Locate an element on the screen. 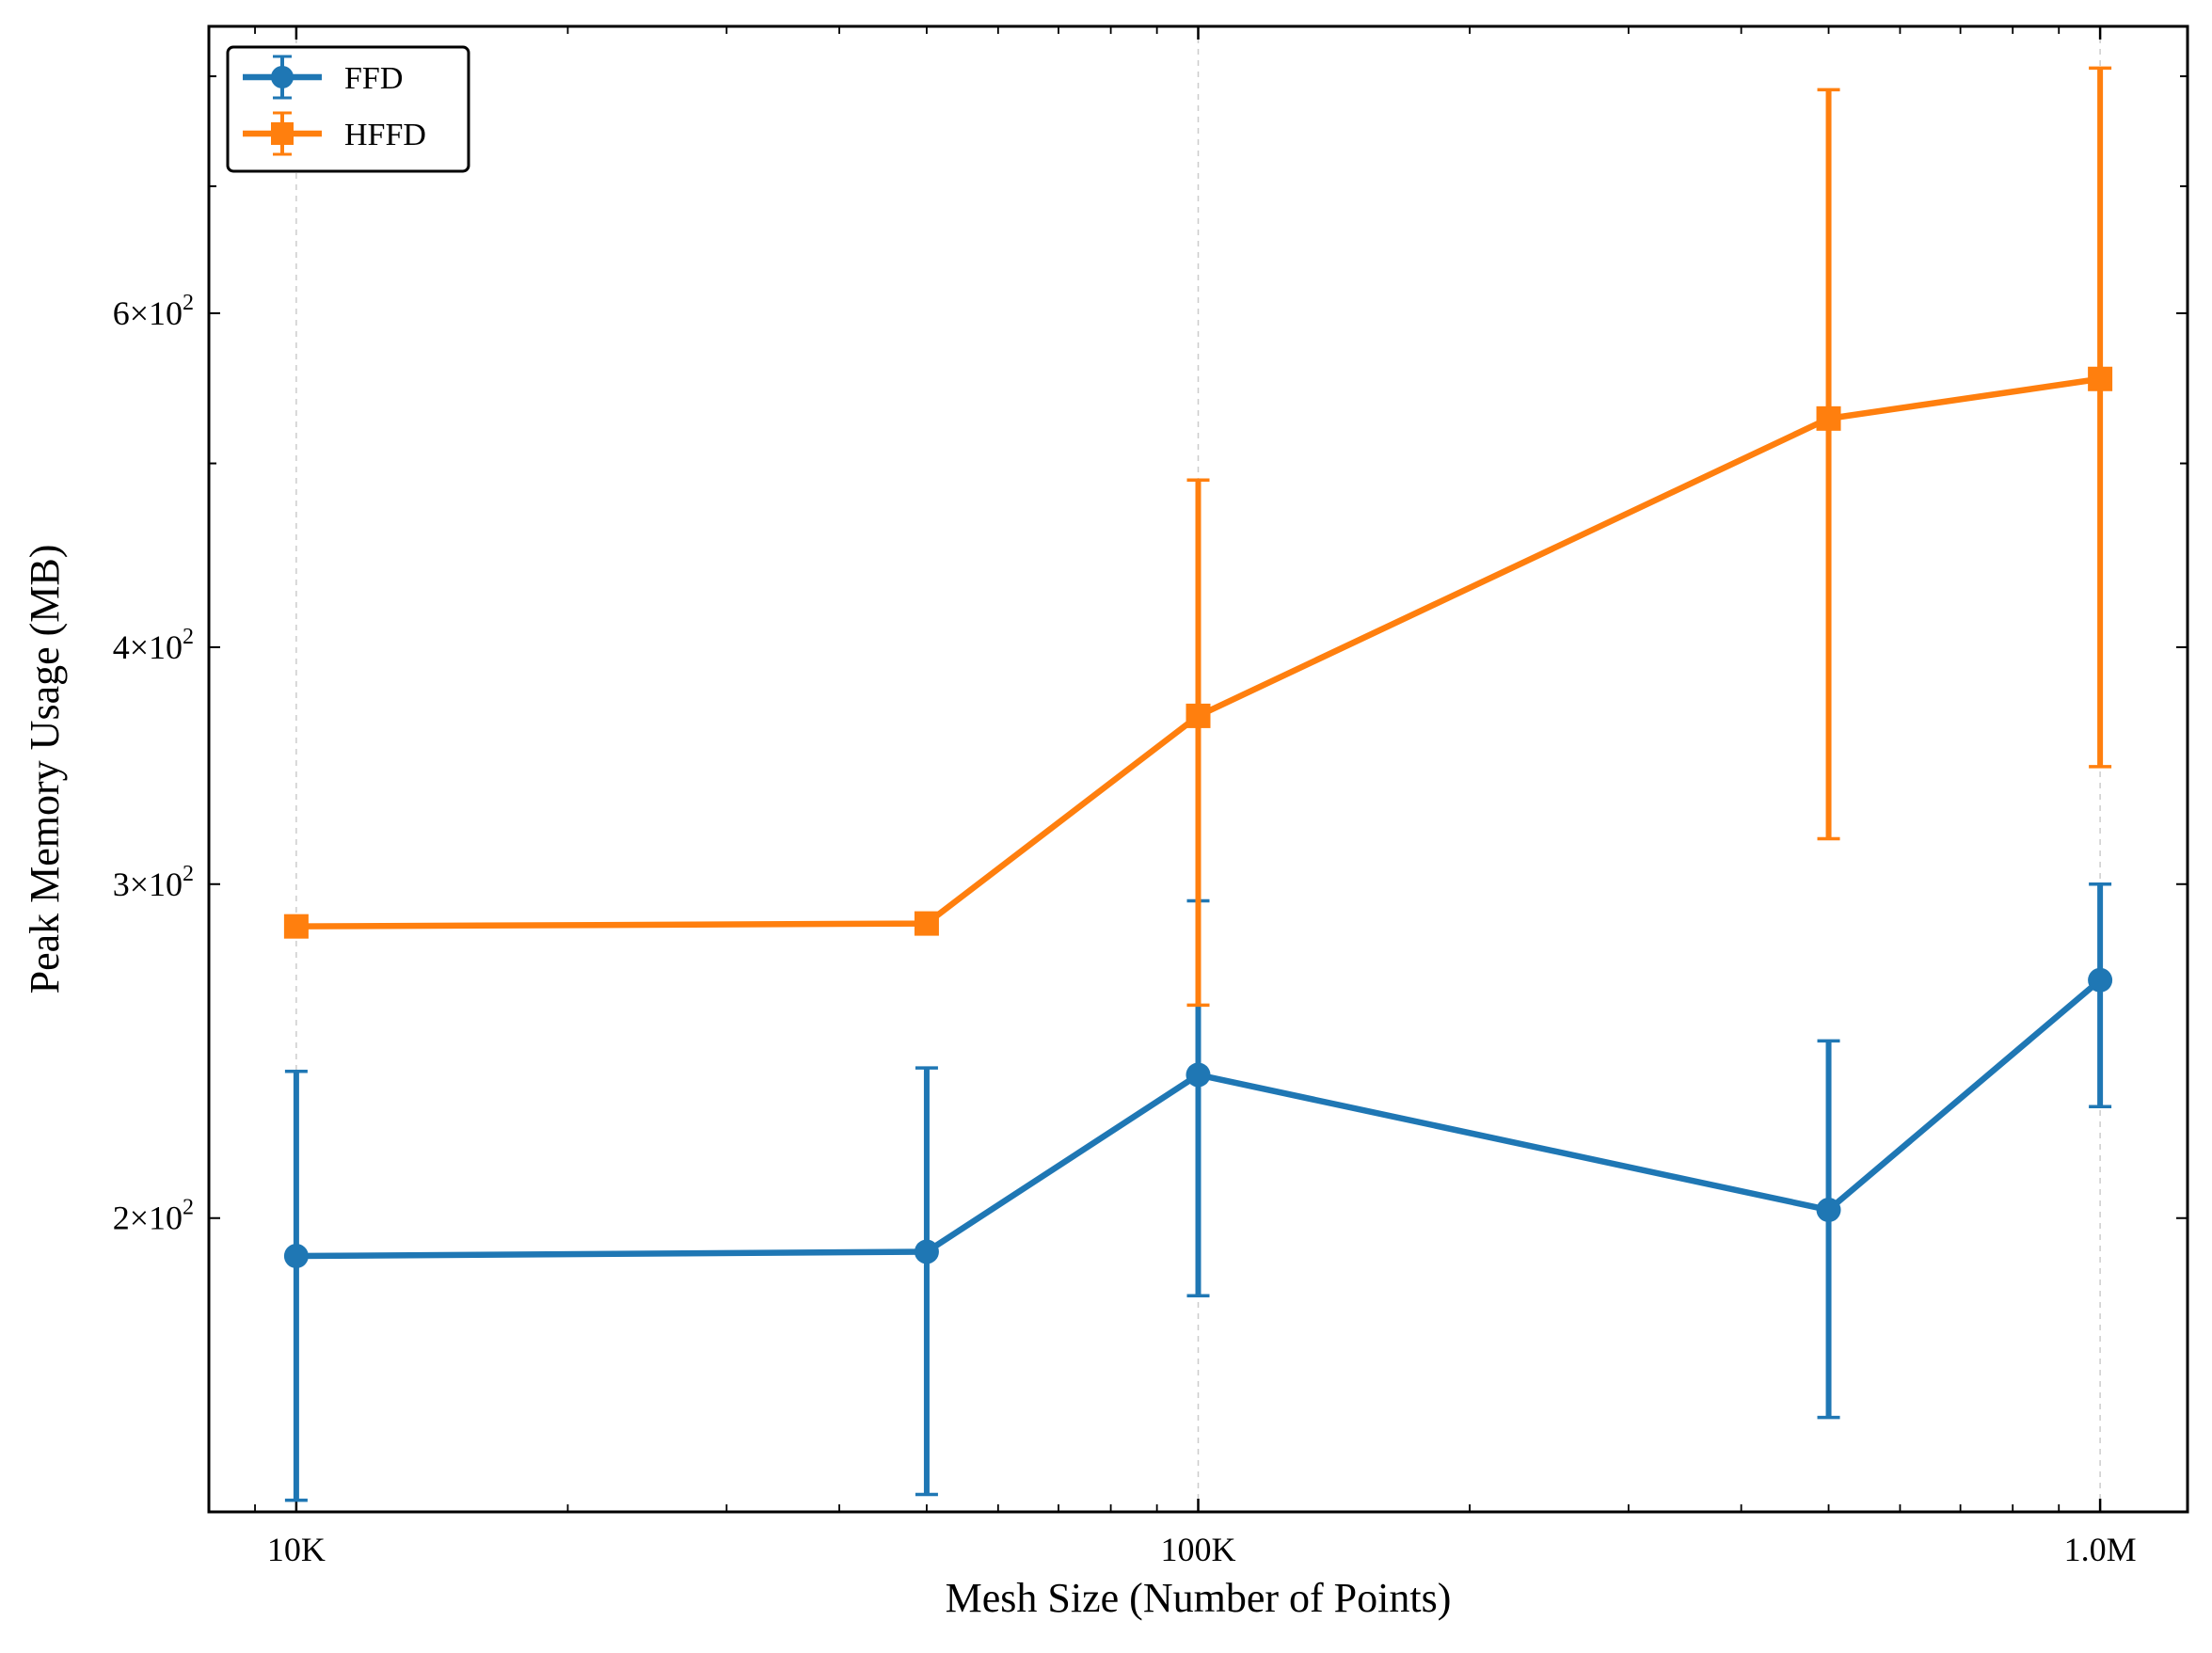 Image resolution: width=2212 pixels, height=1653 pixels. legend-item-hffd: HFFD is located at coordinates (334, 133).